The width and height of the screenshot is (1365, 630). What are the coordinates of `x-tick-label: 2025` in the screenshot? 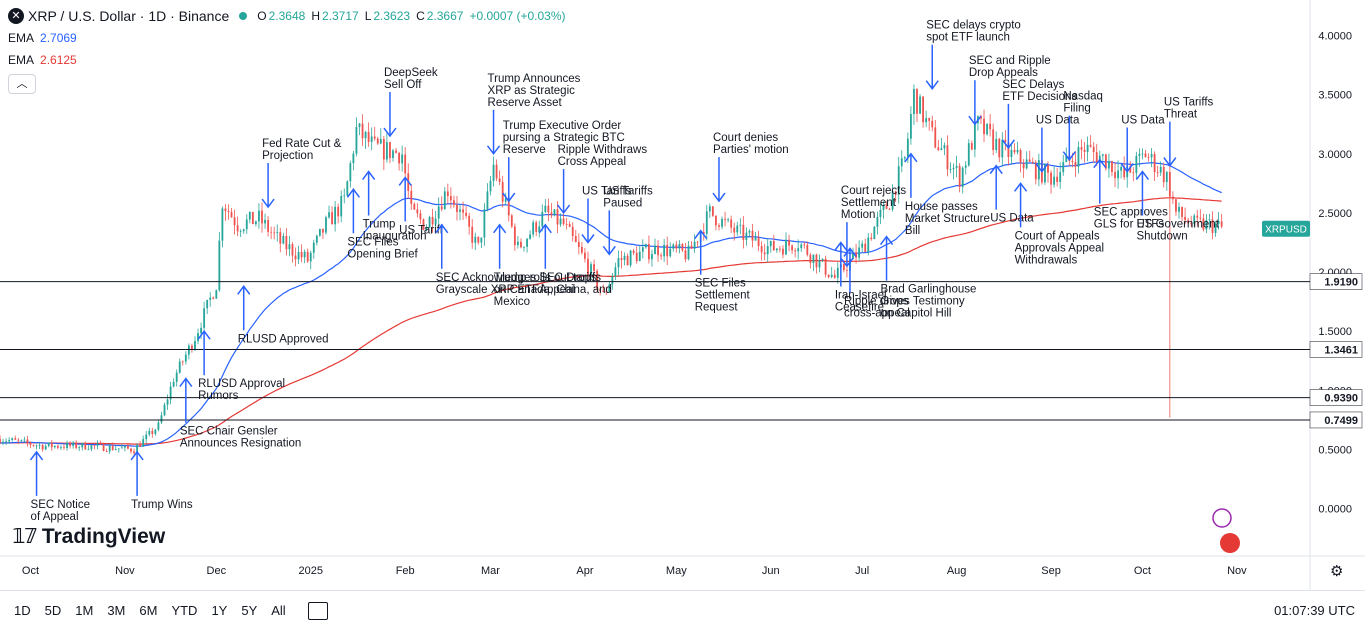 It's located at (311, 571).